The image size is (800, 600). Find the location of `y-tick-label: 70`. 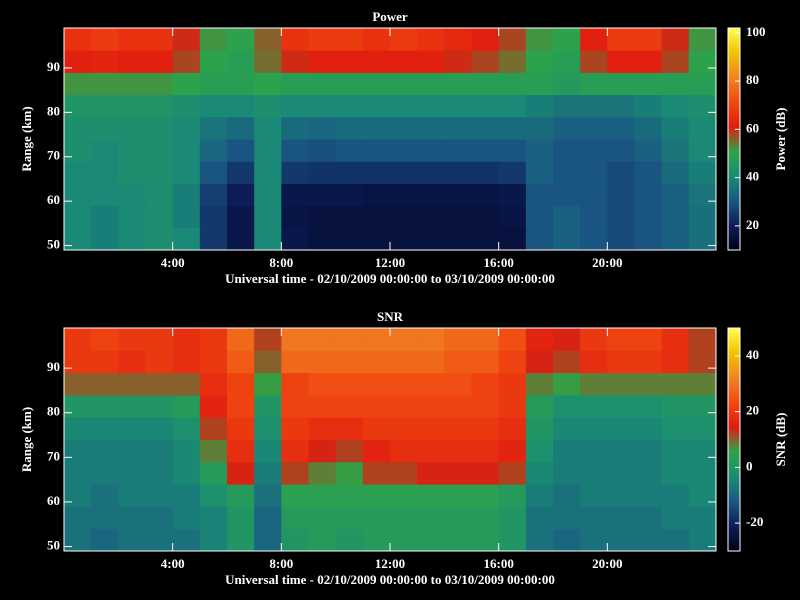

y-tick-label: 70 is located at coordinates (53, 155).